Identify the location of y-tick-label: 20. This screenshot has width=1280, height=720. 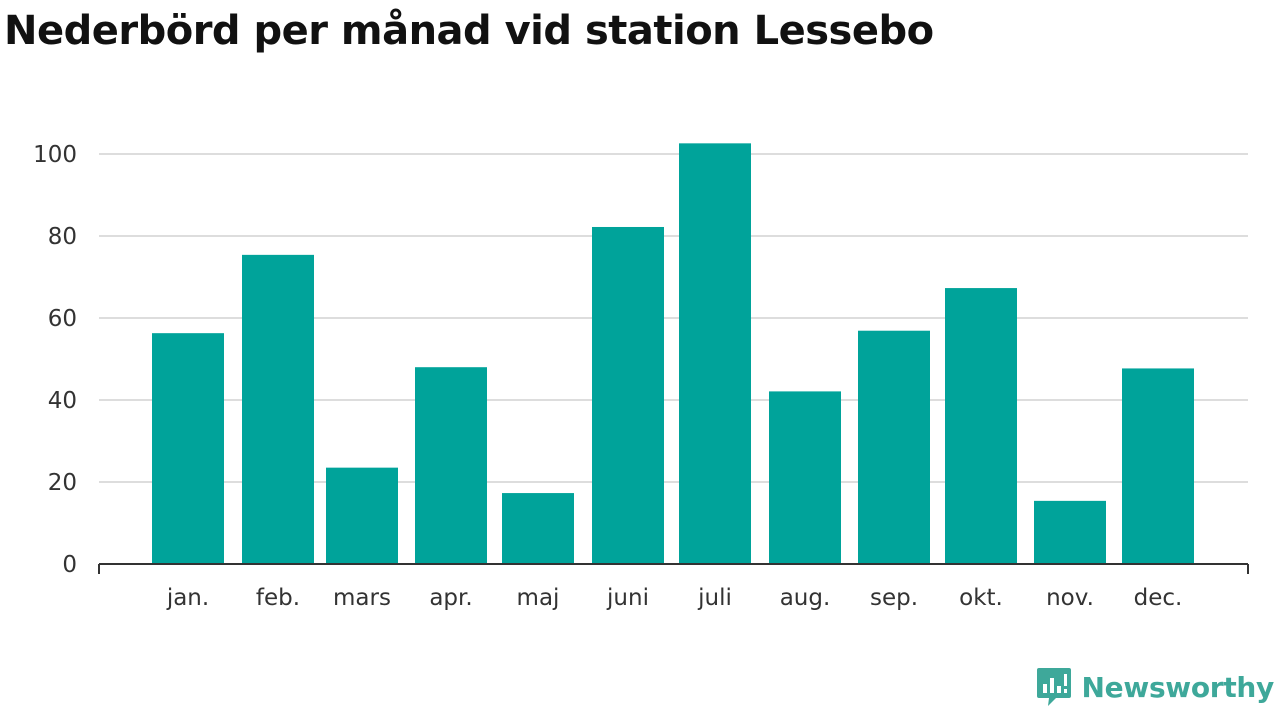
(62, 483).